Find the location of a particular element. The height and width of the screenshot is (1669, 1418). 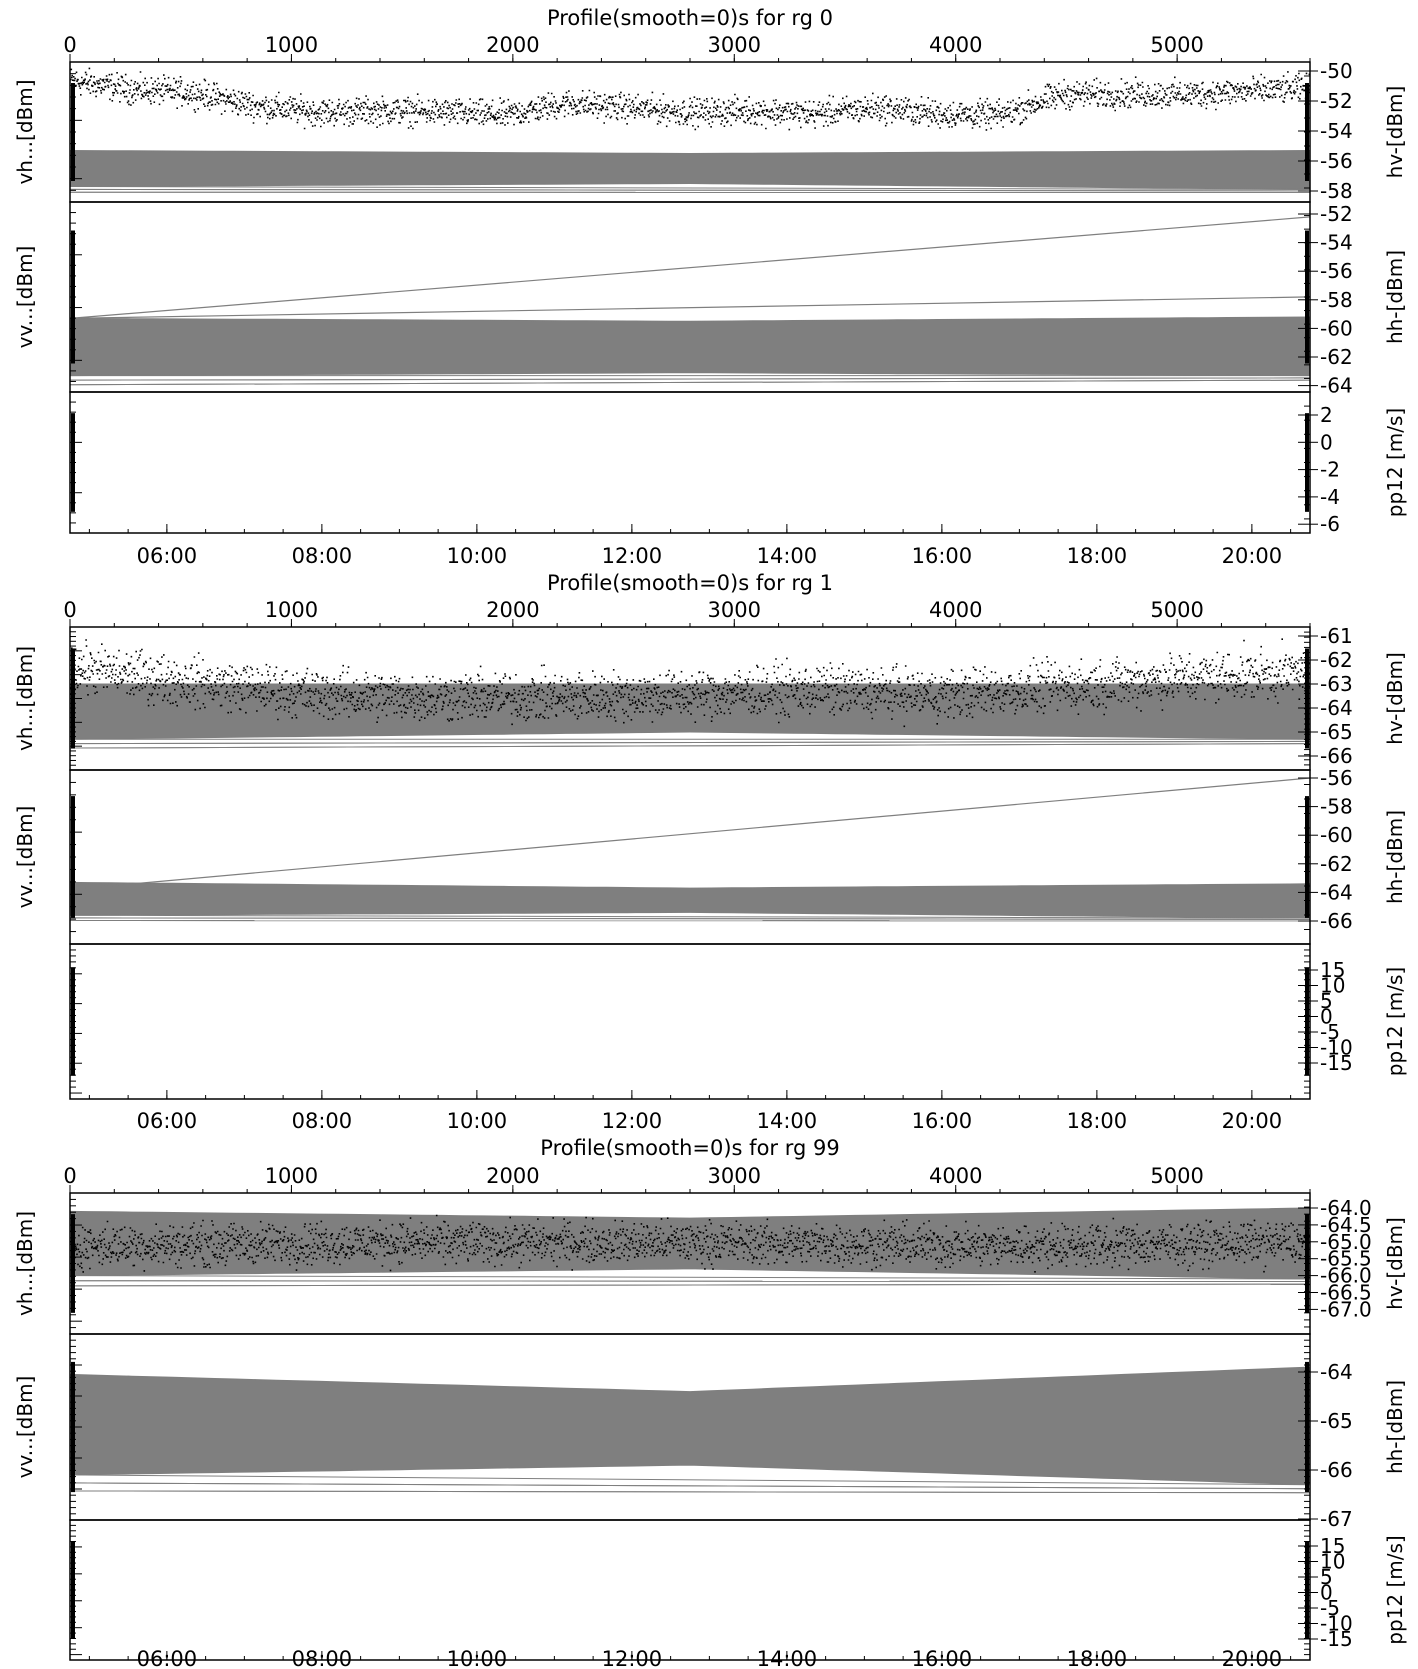

bottom-tick-label: 10:00 is located at coordinates (477, 556).